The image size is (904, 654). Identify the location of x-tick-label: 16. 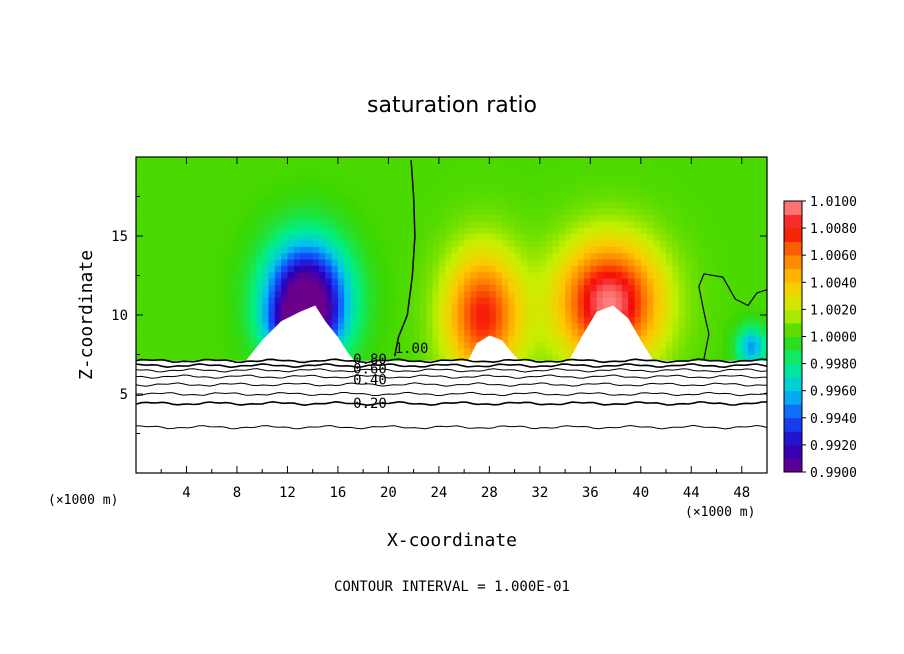
(337, 493).